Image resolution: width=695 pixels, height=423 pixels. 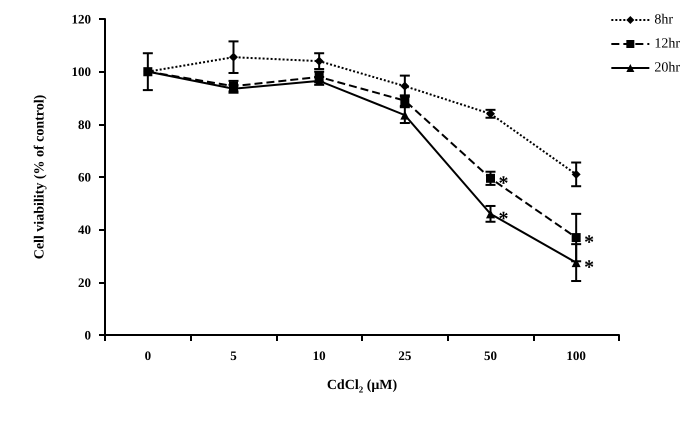 What do you see at coordinates (234, 355) in the screenshot?
I see `x-tick-label: 5` at bounding box center [234, 355].